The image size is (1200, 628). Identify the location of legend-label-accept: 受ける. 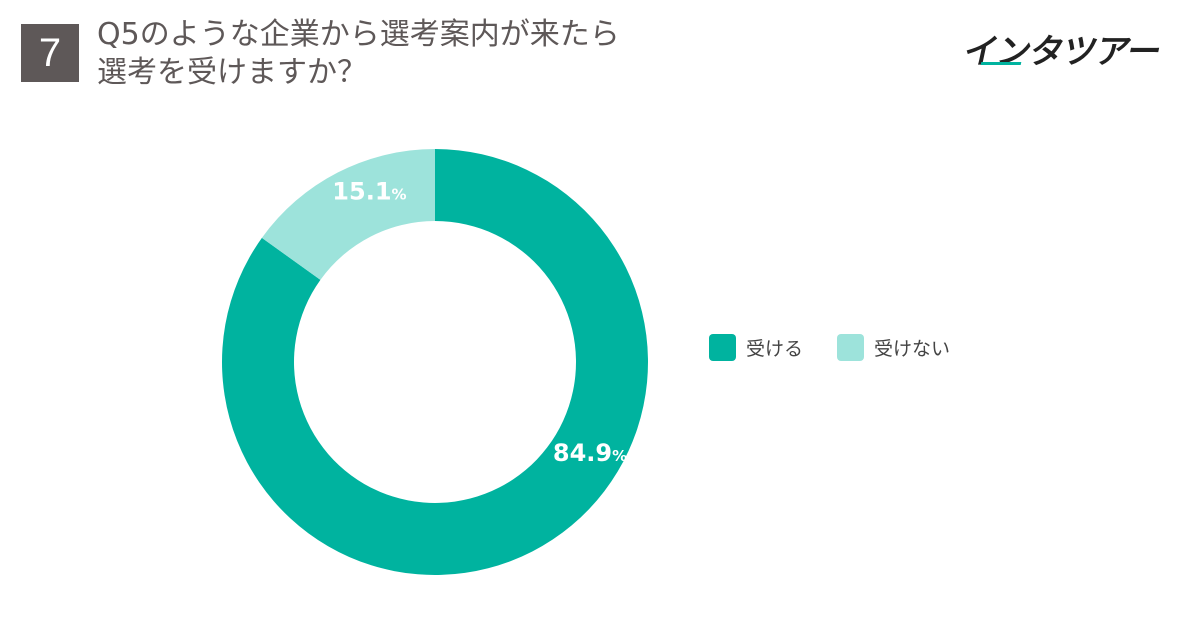
(775, 349).